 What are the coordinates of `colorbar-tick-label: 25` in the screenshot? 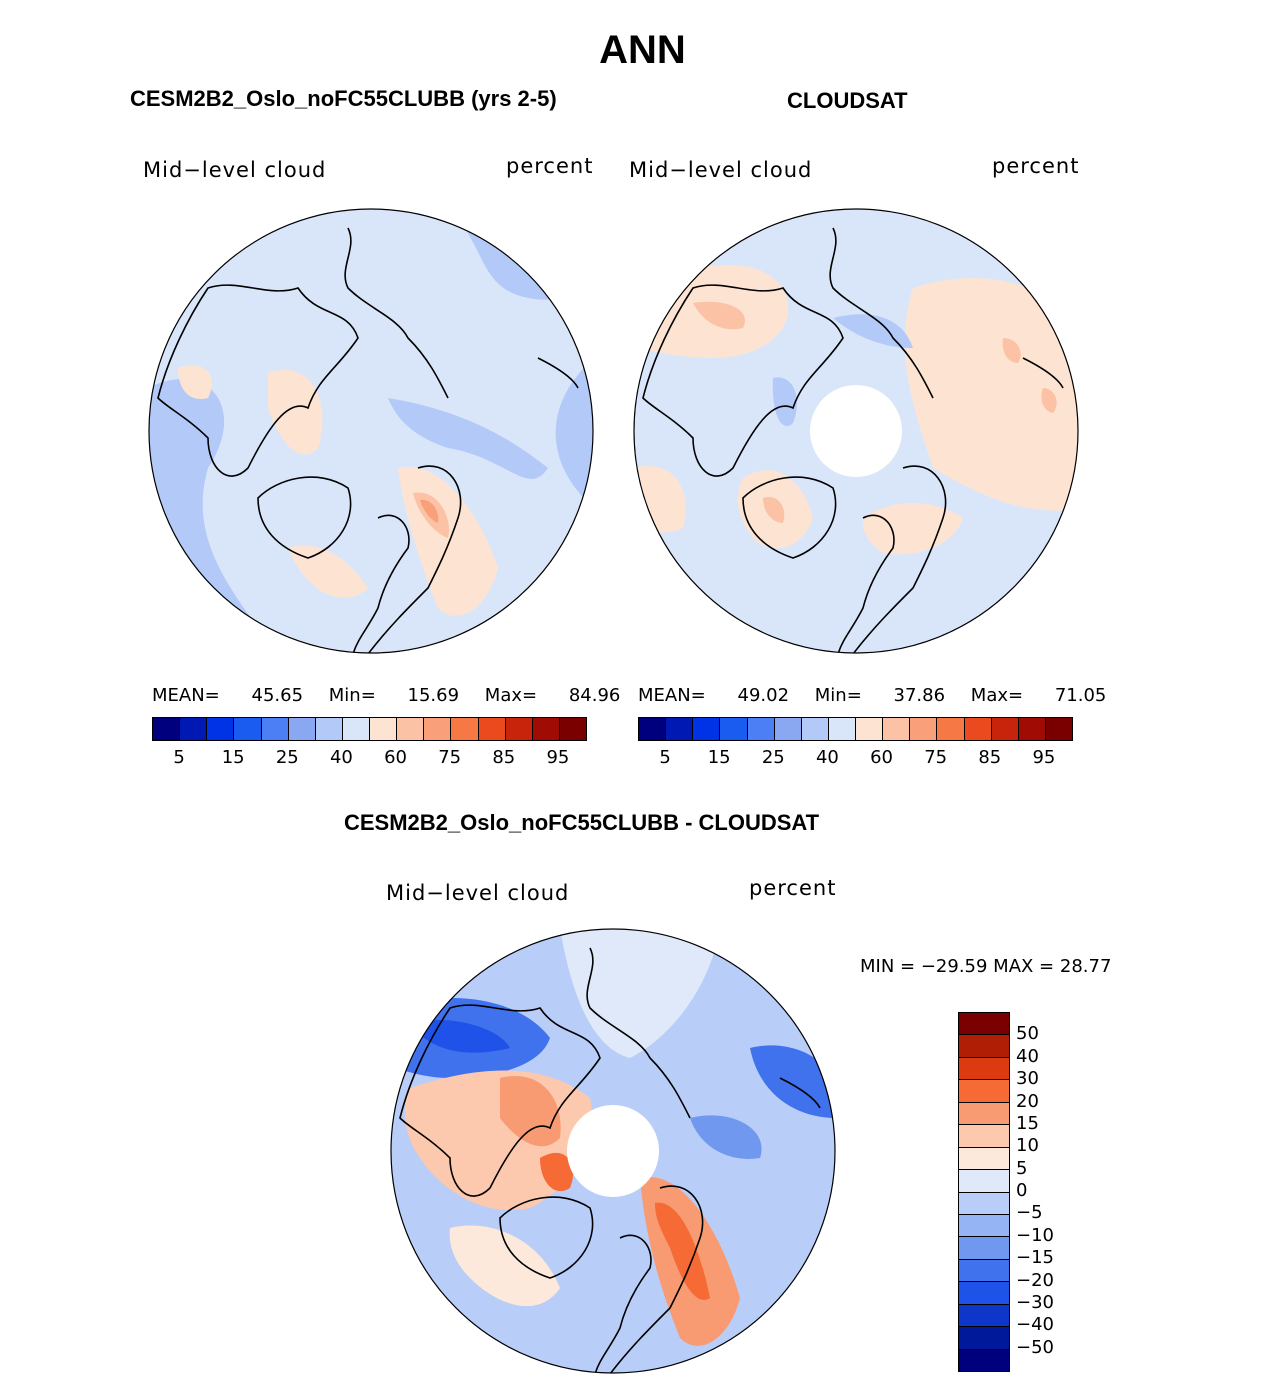 It's located at (287, 757).